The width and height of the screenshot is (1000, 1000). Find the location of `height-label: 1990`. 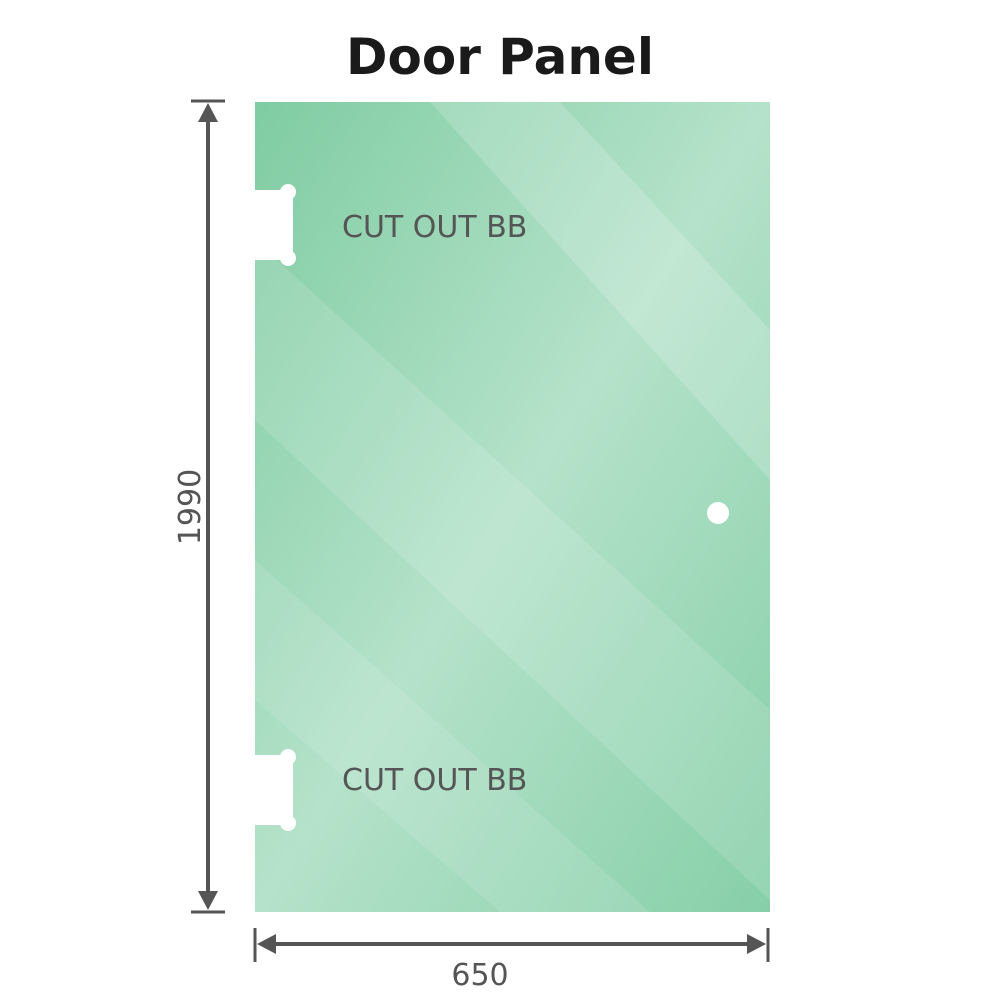

height-label: 1990 is located at coordinates (190, 507).